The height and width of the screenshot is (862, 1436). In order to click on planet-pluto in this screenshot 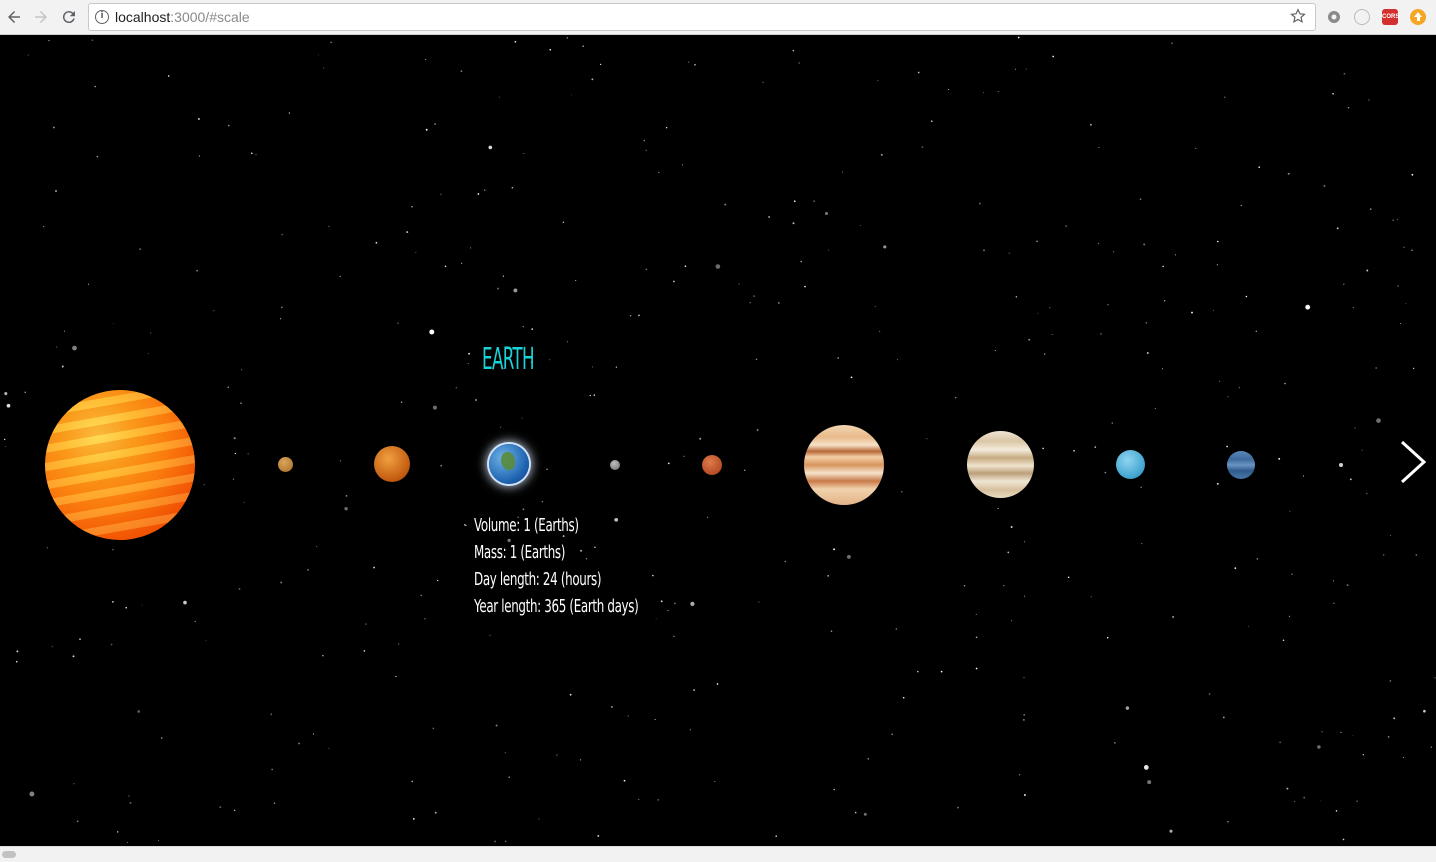, I will do `click(1341, 465)`.